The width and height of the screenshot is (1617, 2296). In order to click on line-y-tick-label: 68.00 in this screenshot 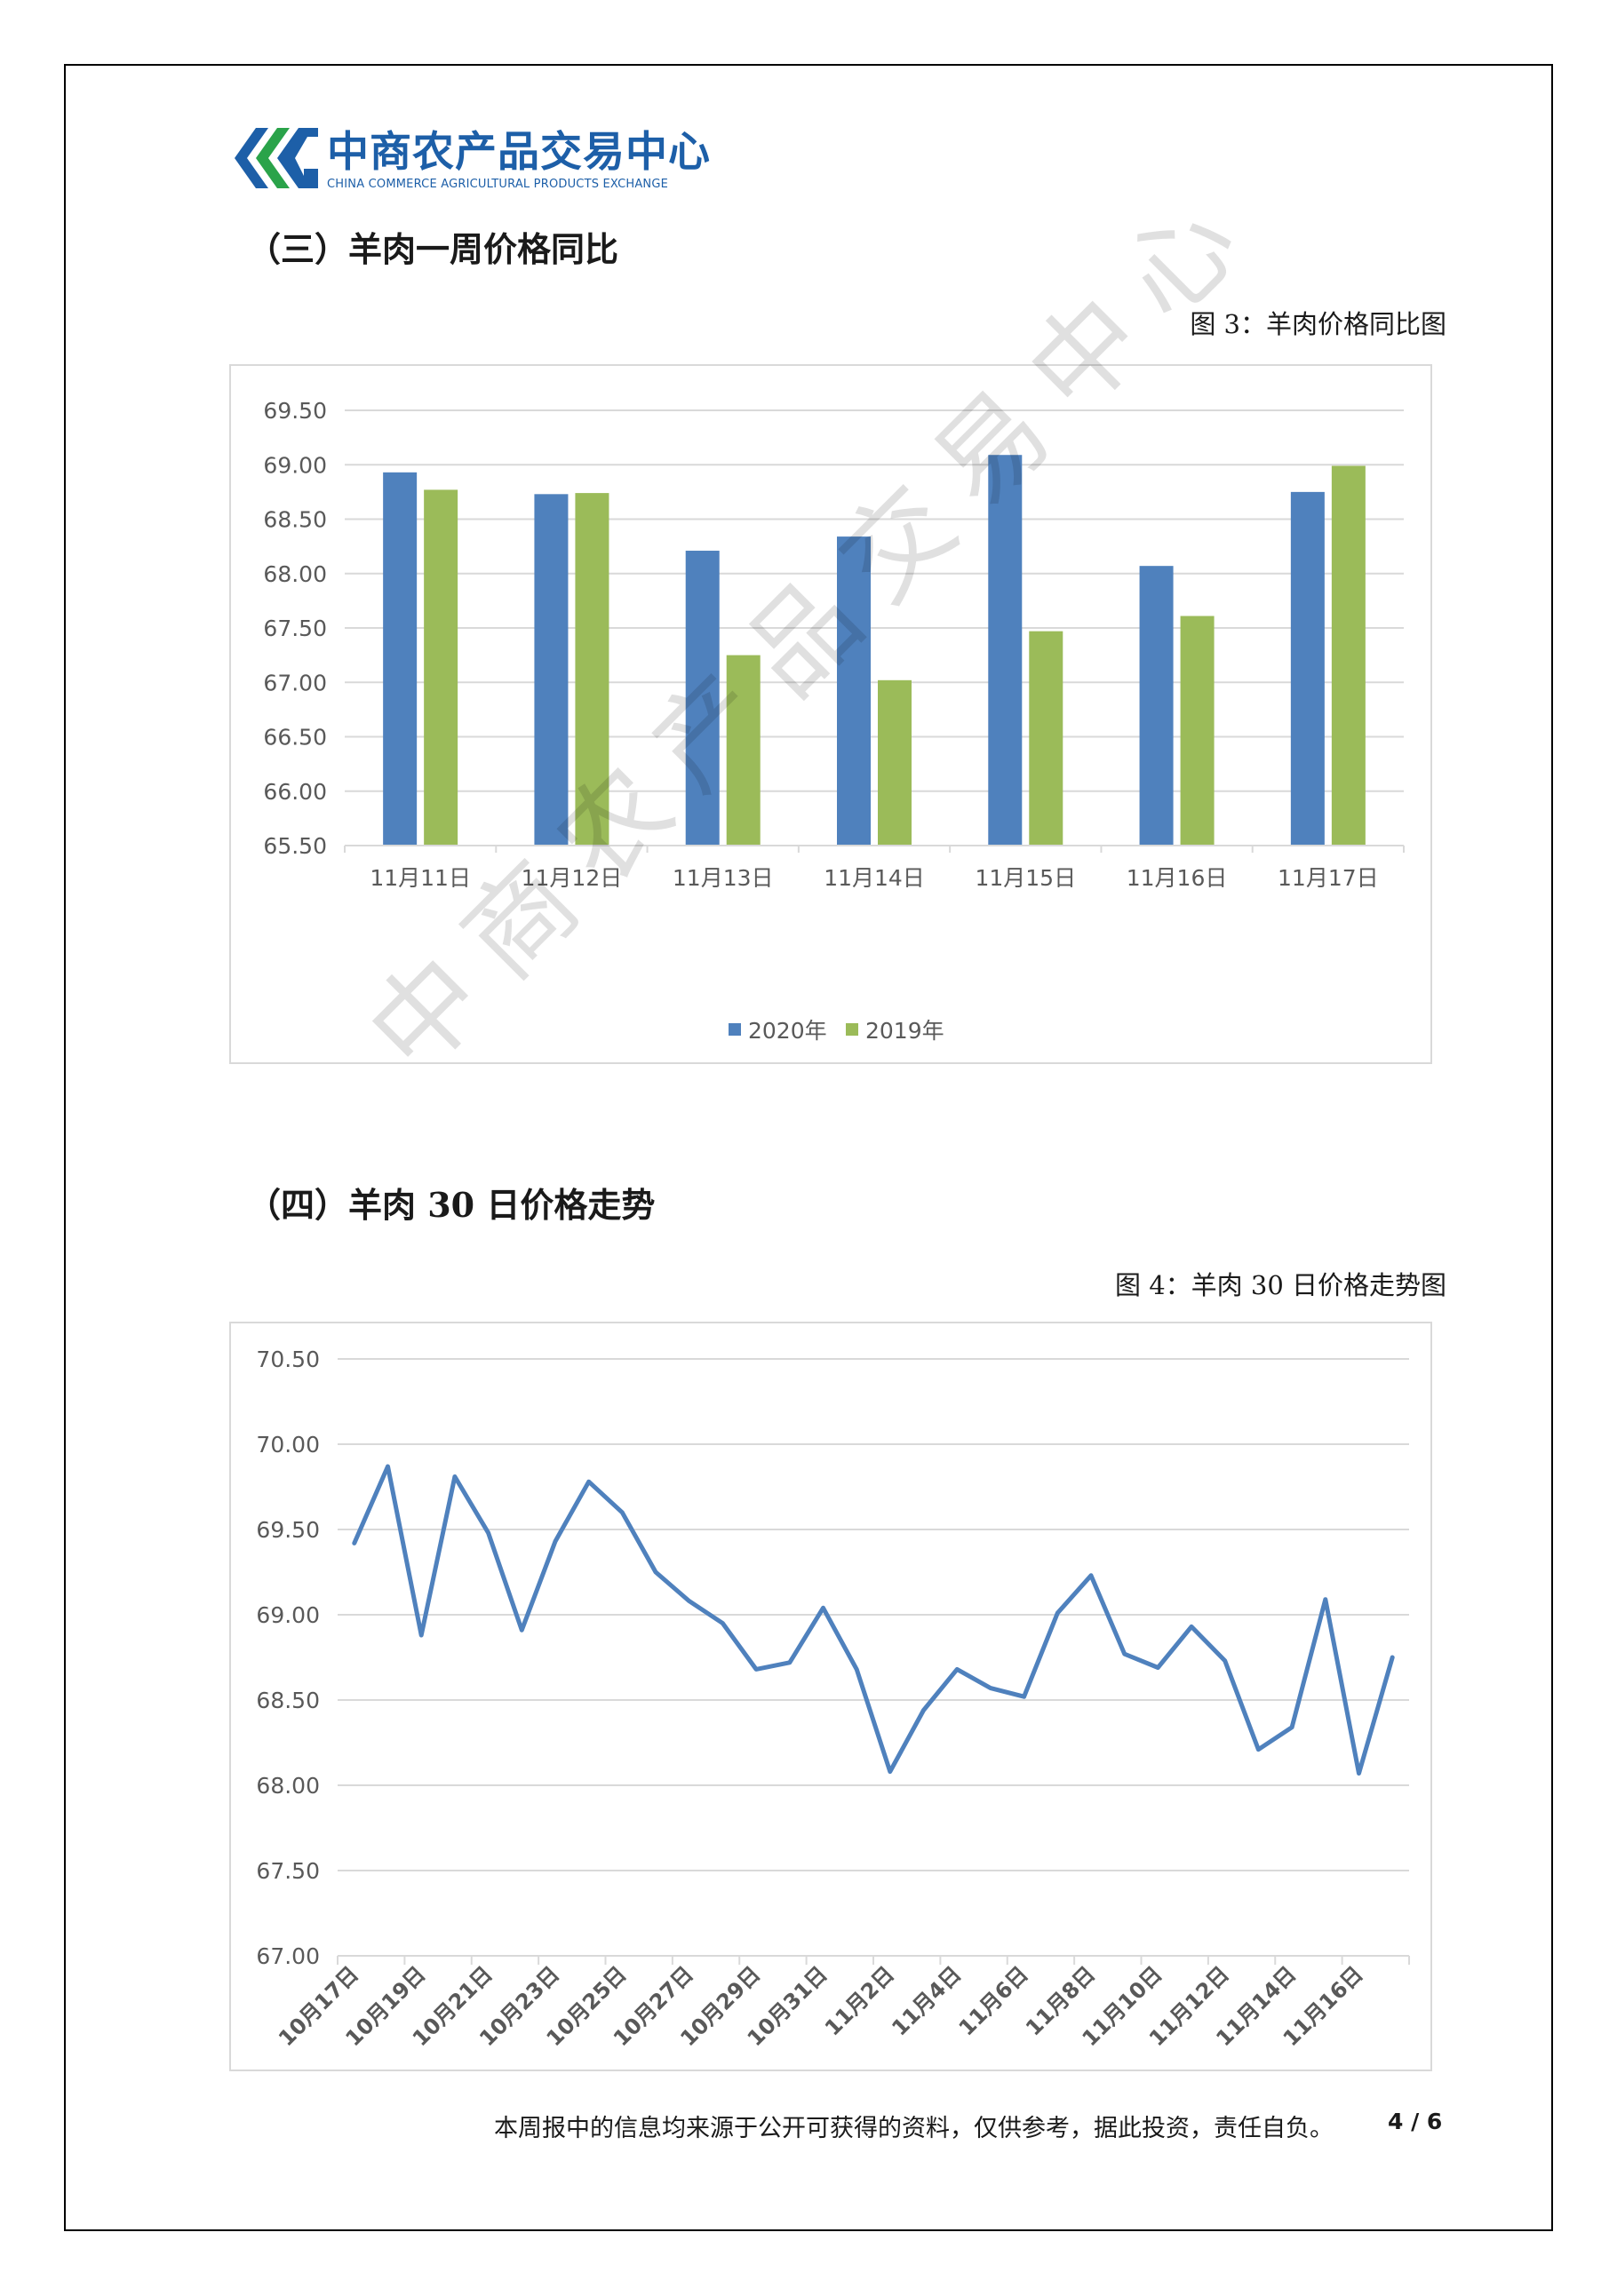, I will do `click(288, 1786)`.